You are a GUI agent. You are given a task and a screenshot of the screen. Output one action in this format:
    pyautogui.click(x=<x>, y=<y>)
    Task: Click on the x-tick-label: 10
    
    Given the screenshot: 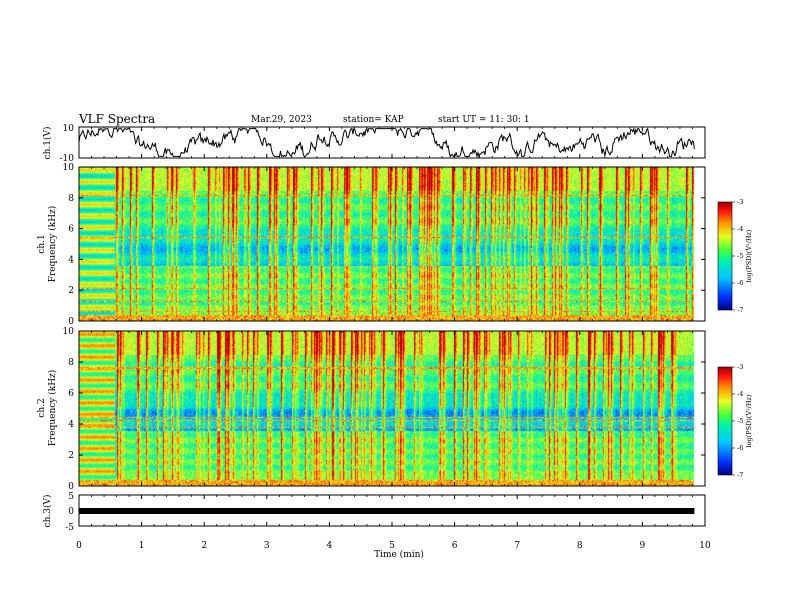 What is the action you would take?
    pyautogui.click(x=705, y=546)
    